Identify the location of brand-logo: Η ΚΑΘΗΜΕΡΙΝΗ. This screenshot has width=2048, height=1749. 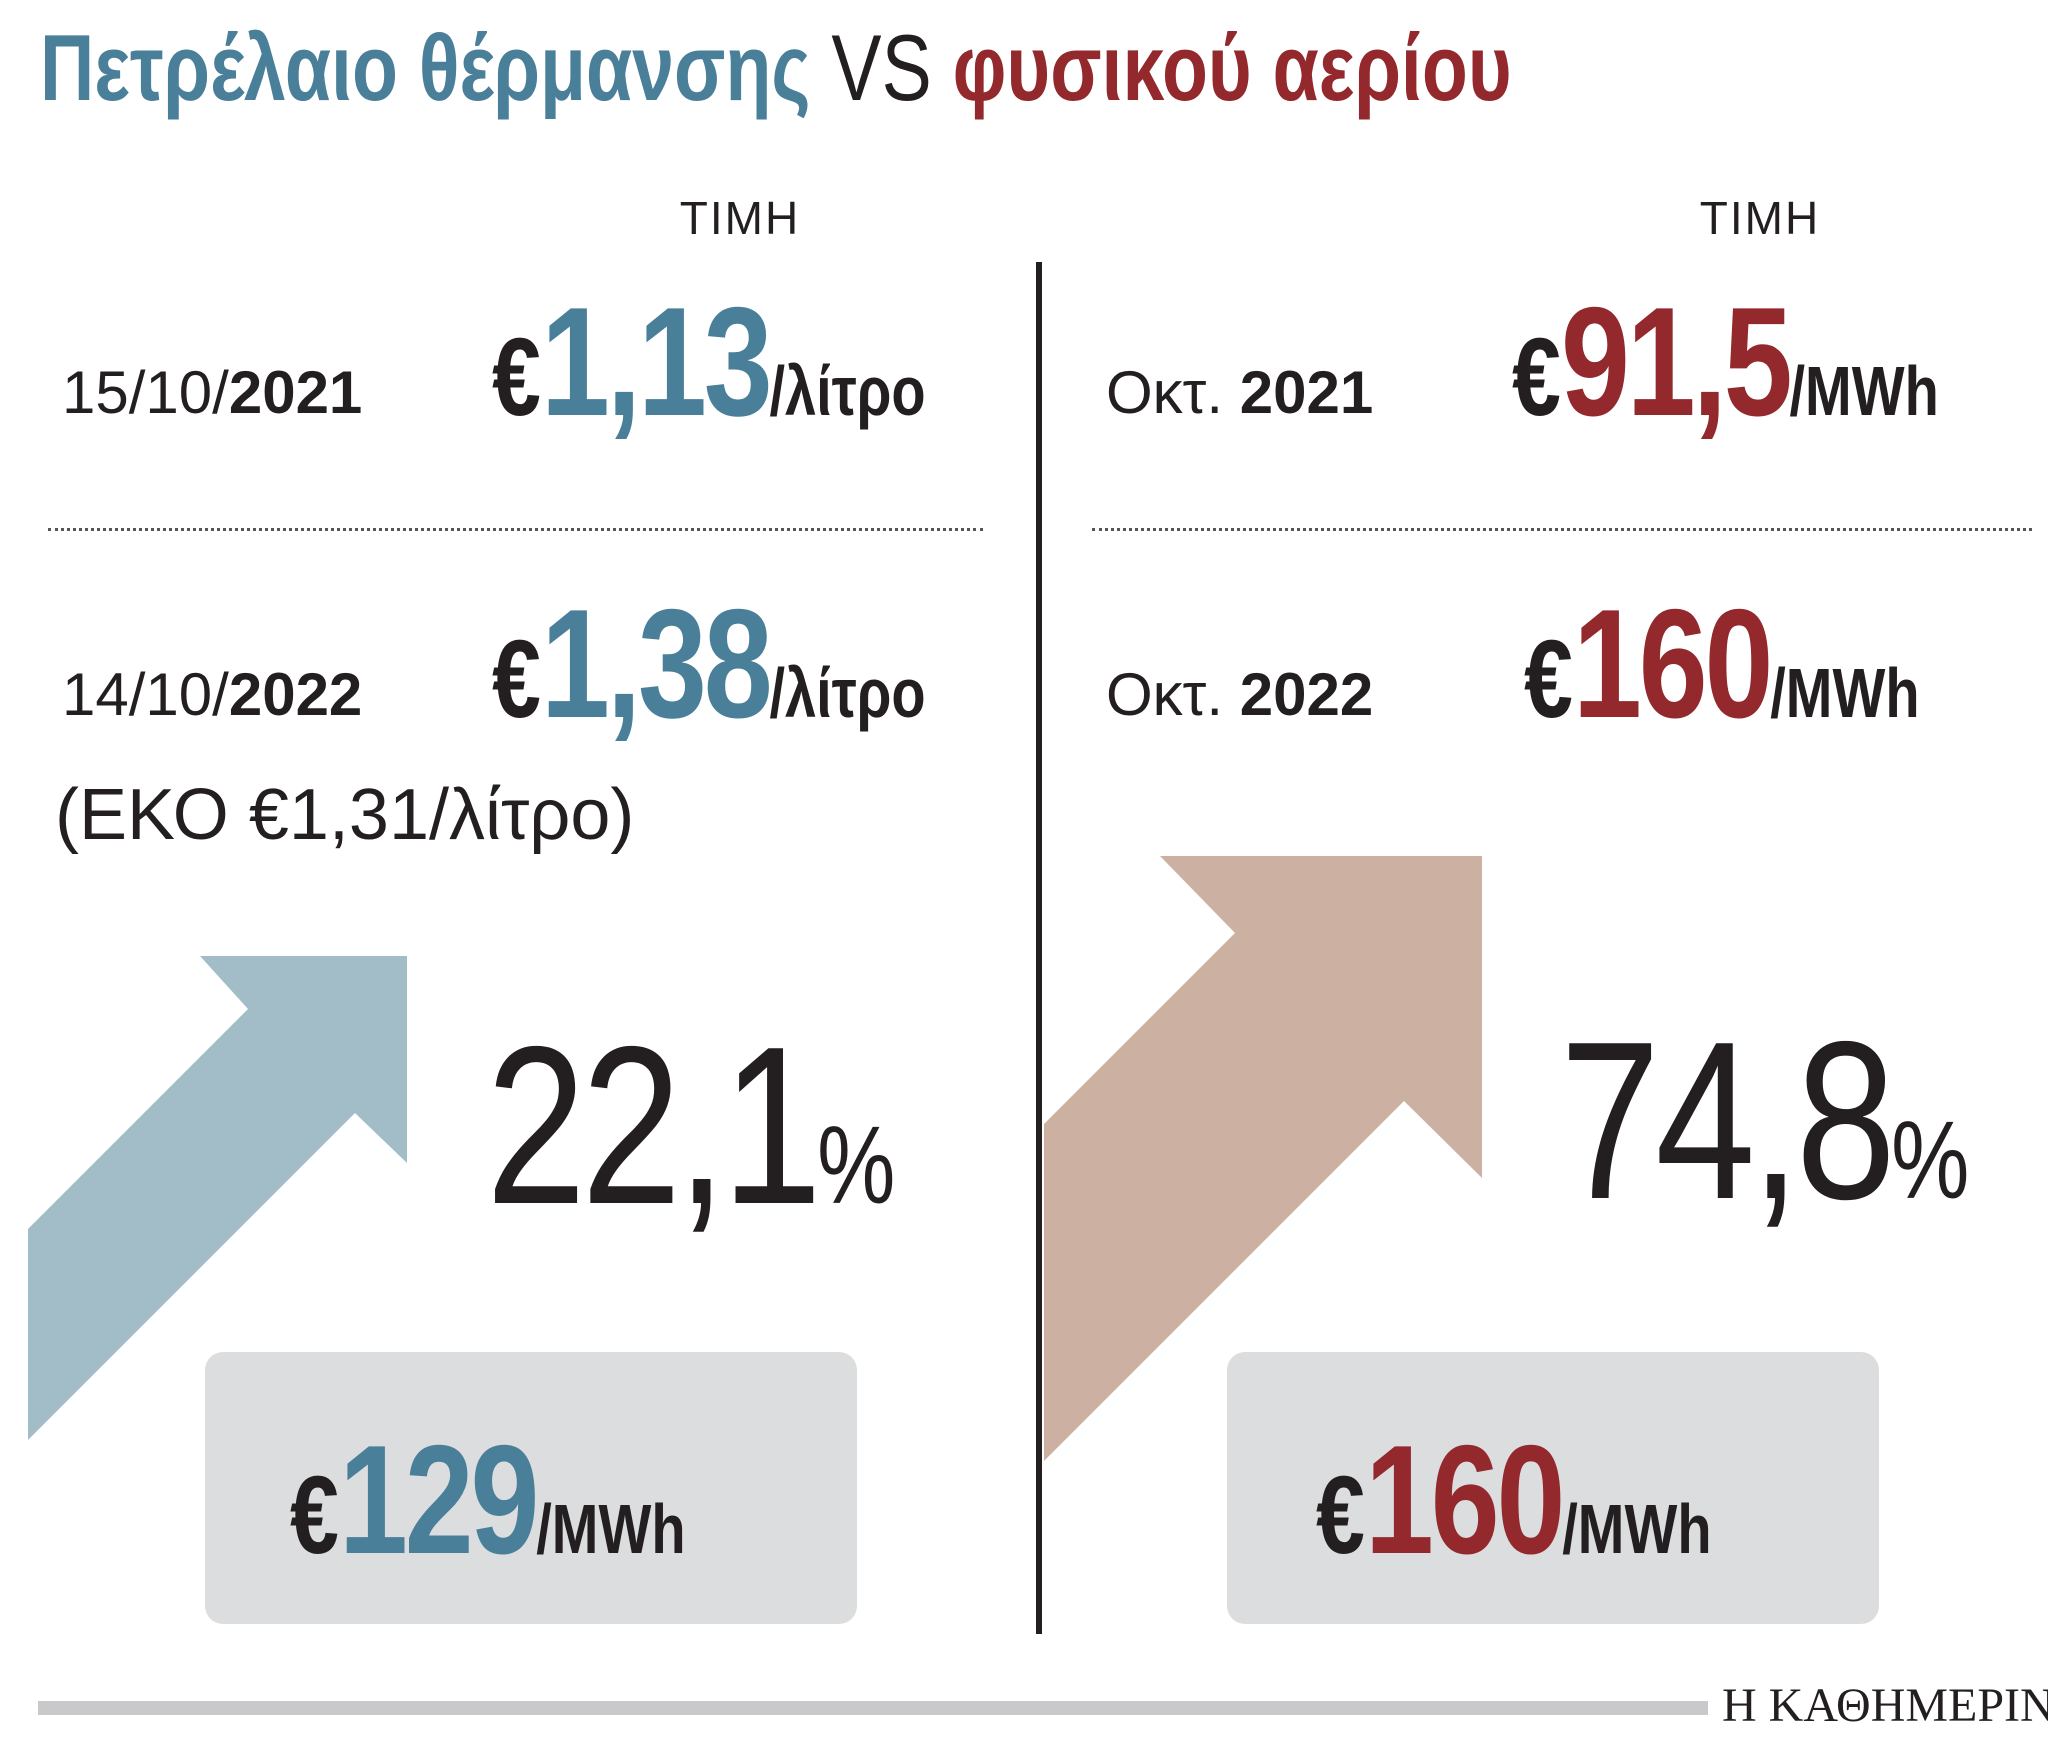
(1885, 1705).